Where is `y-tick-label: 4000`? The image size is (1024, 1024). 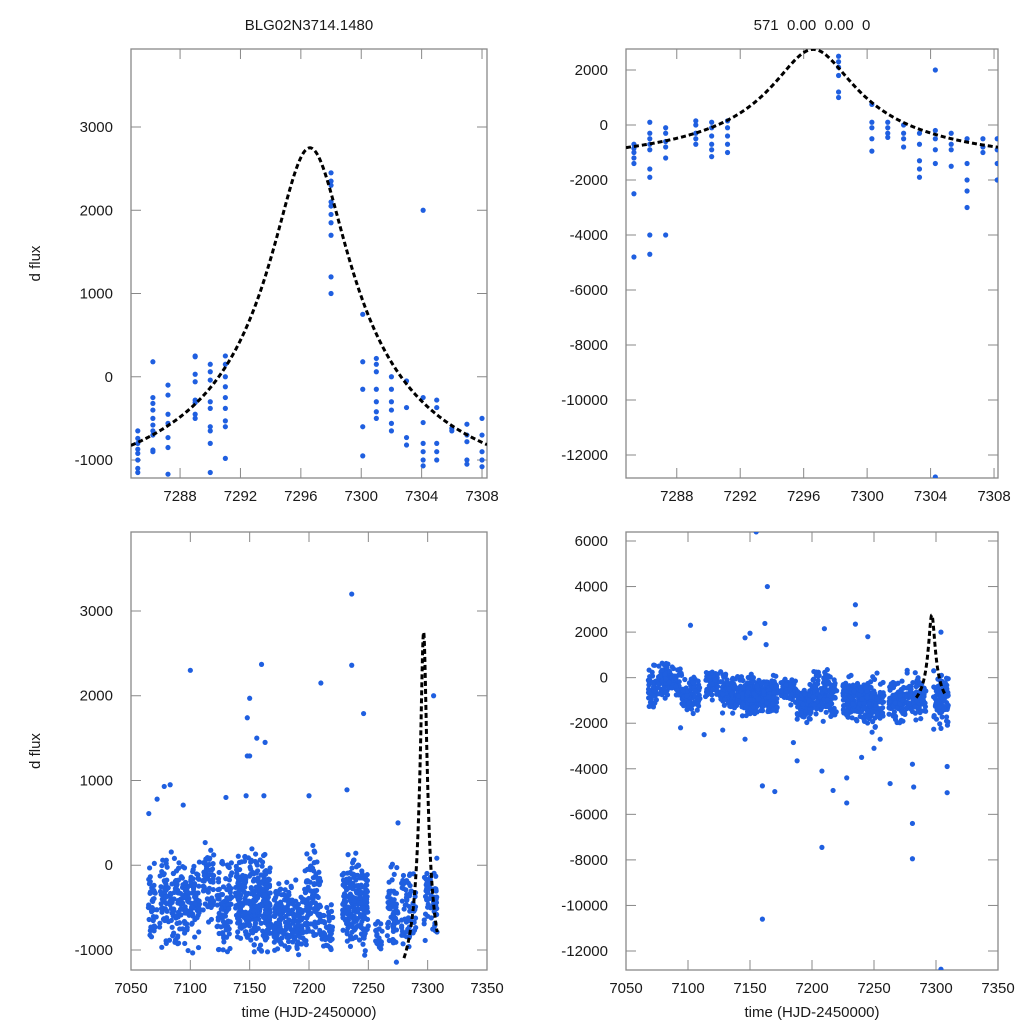 y-tick-label: 4000 is located at coordinates (591, 587).